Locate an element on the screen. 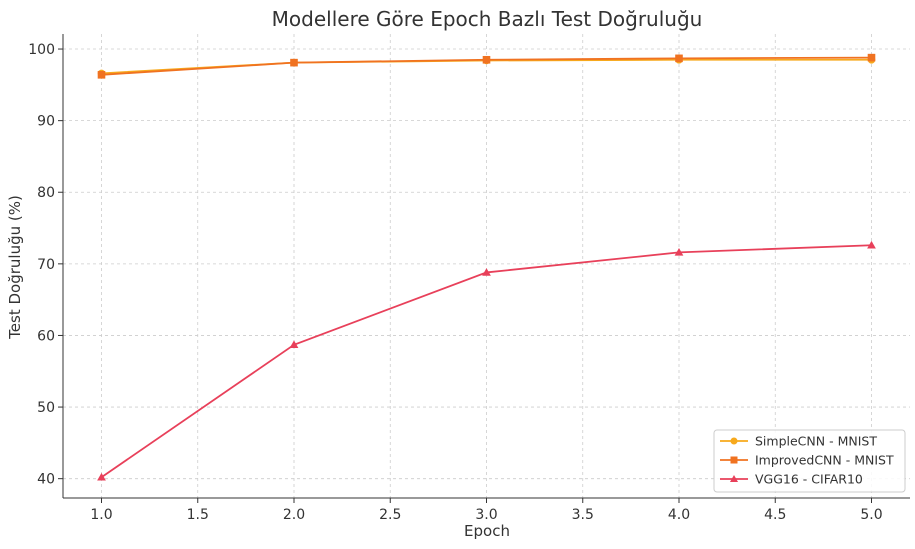  x-tick-label: 5.0 is located at coordinates (871, 515).